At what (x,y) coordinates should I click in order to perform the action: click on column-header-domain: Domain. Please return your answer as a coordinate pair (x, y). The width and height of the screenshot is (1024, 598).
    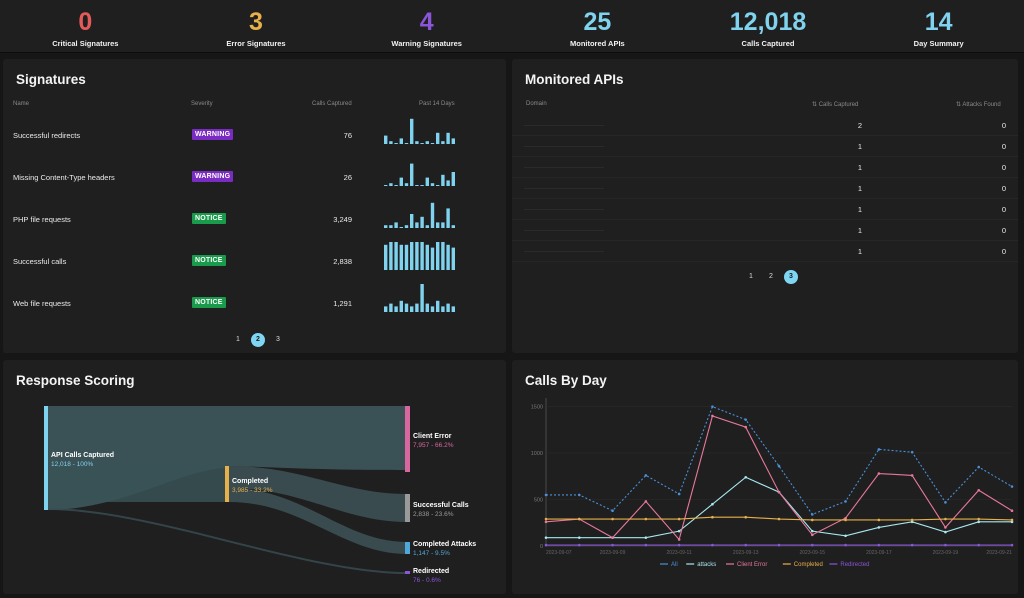
    Looking at the image, I should click on (536, 104).